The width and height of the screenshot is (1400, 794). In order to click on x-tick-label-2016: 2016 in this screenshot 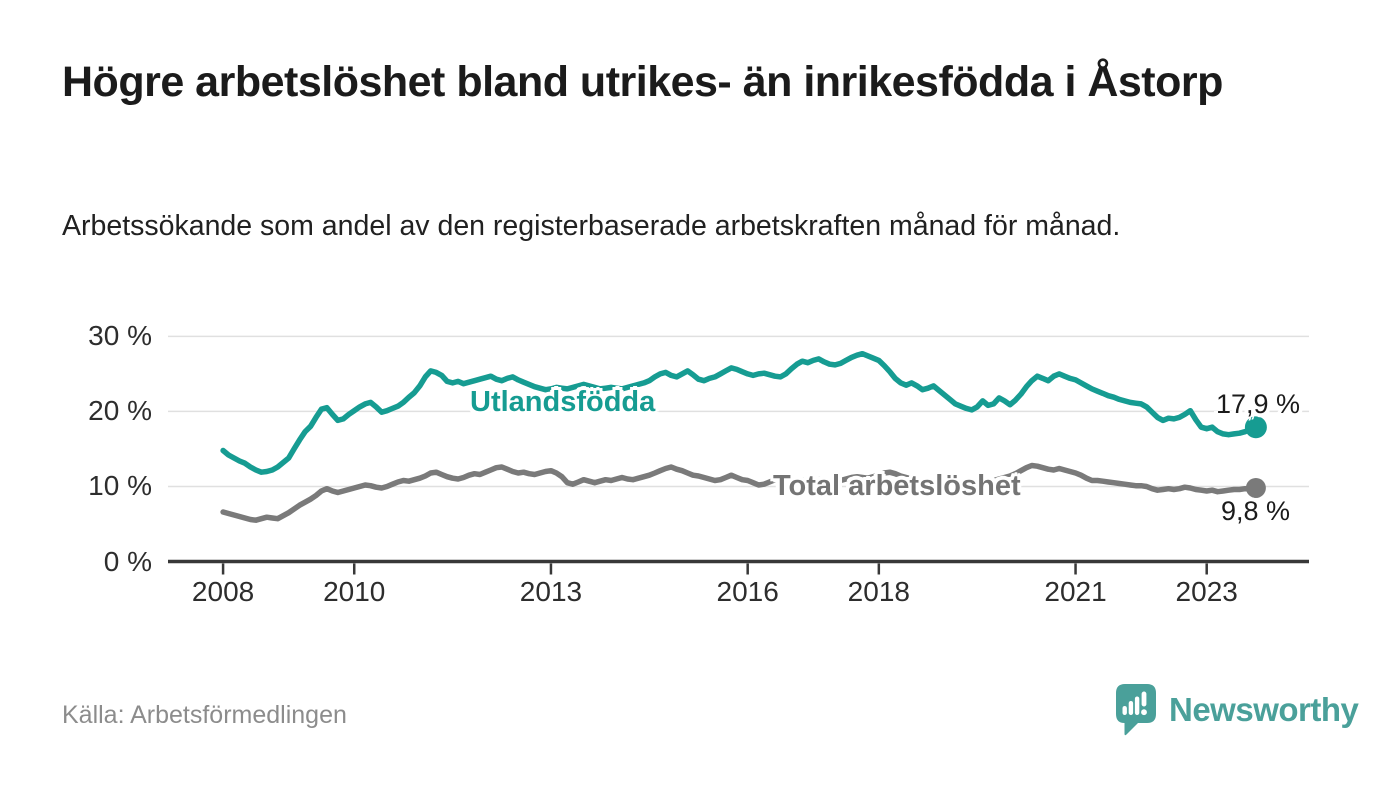, I will do `click(747, 591)`.